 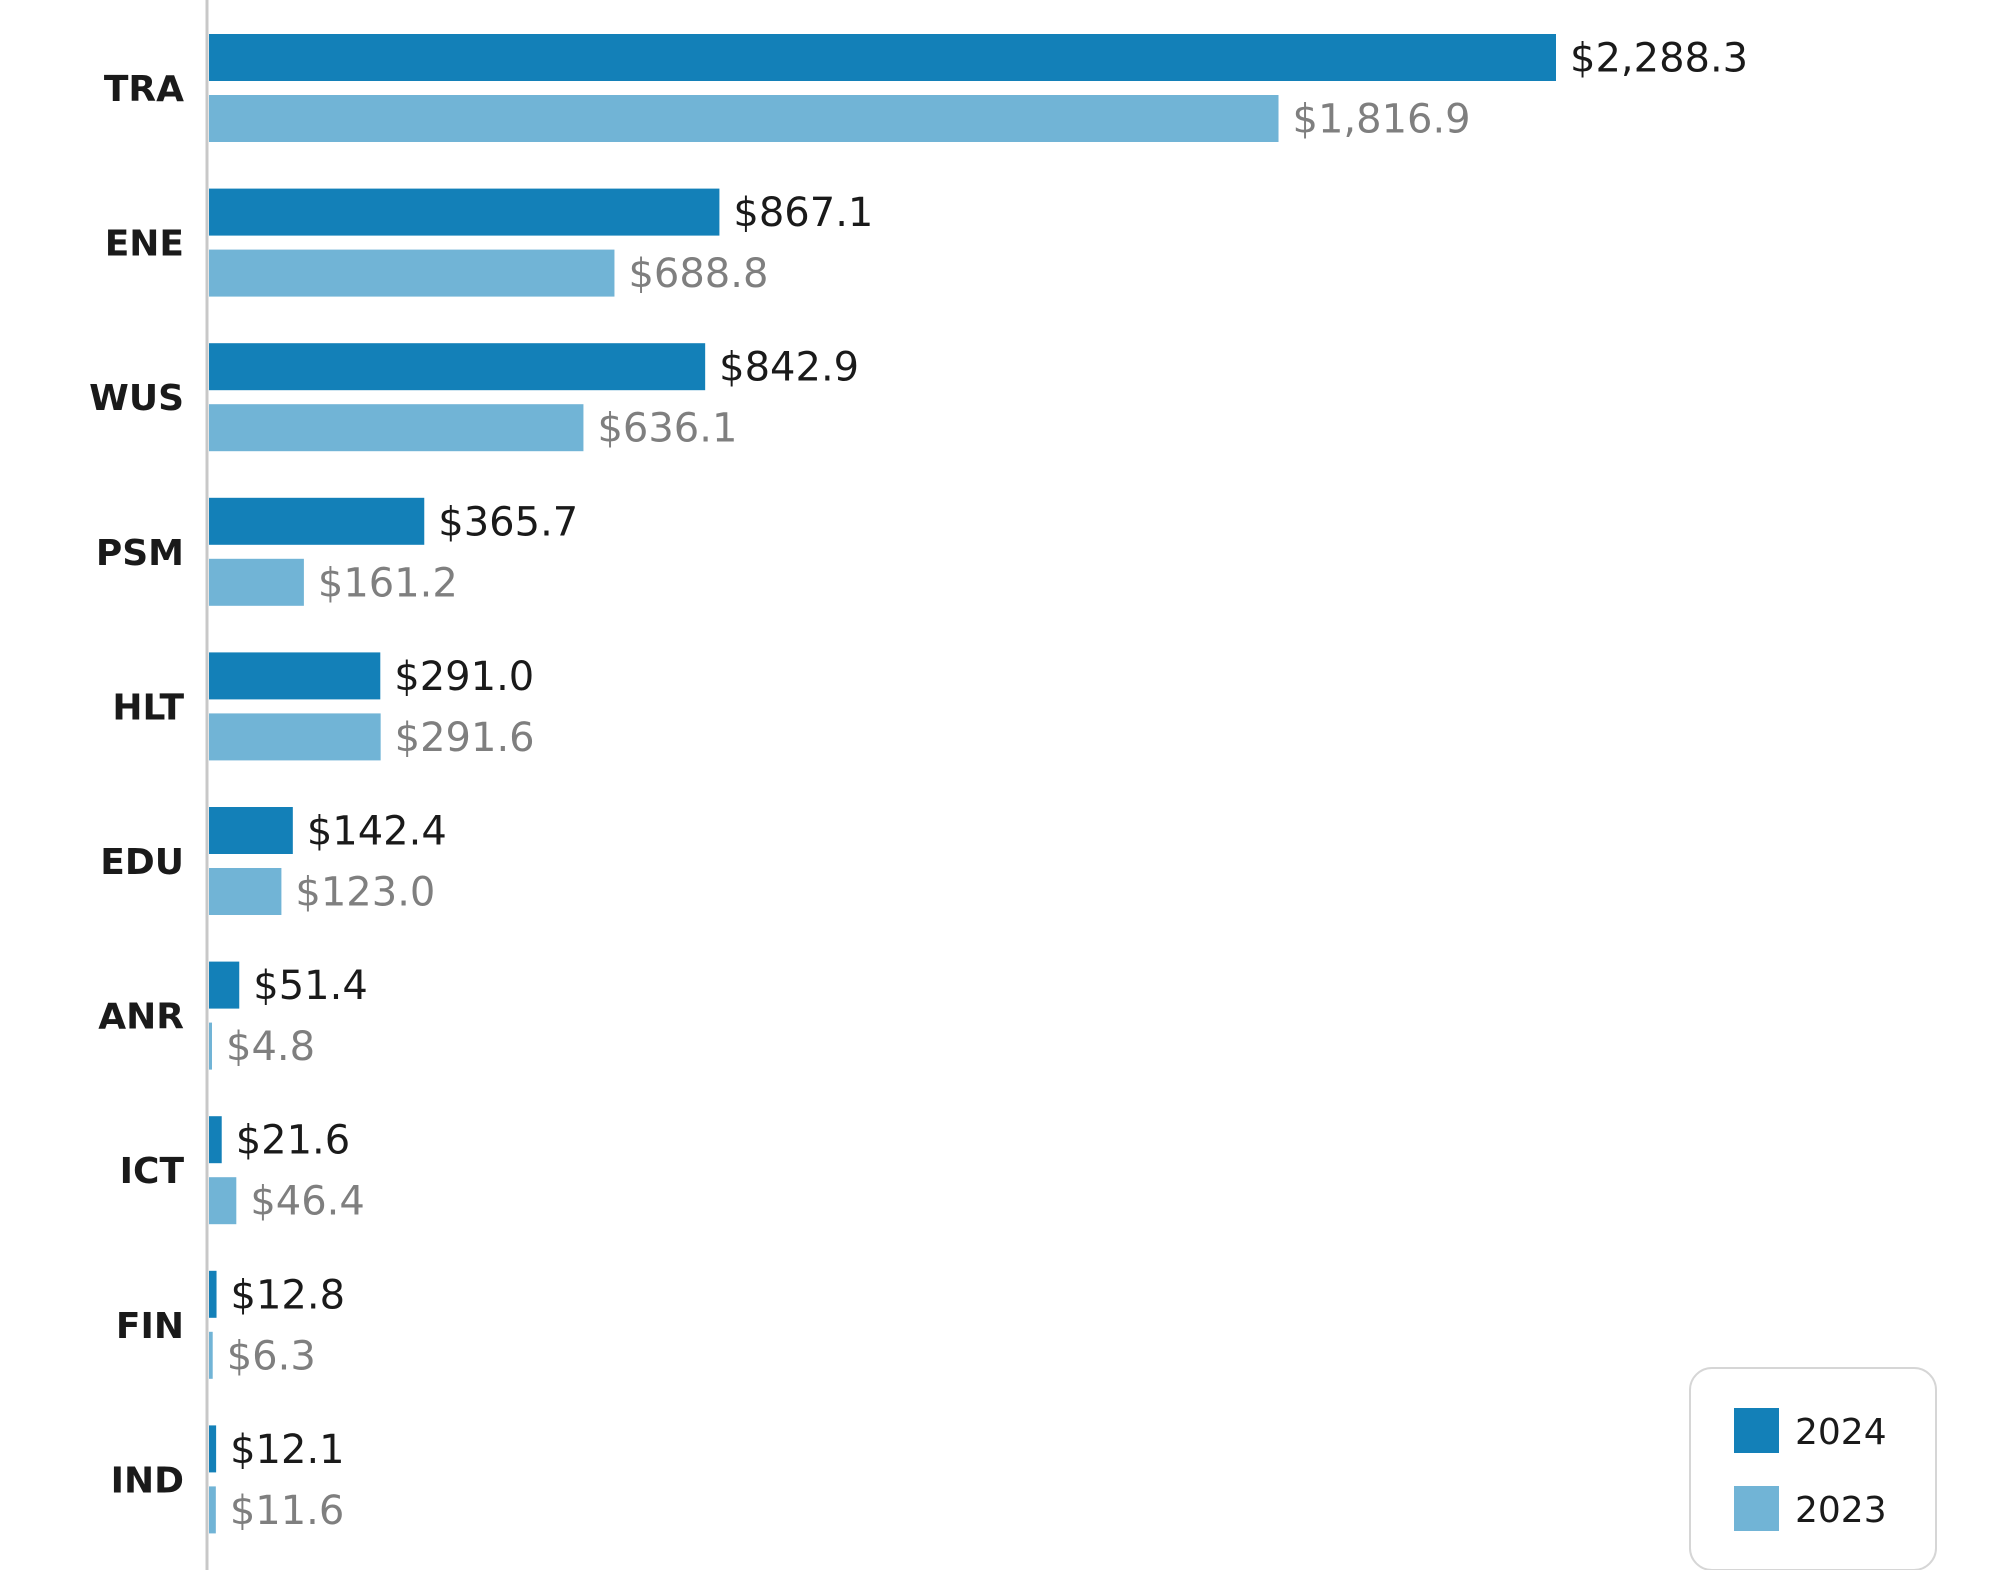 What do you see at coordinates (140, 553) in the screenshot?
I see `category-label-psm: PSM` at bounding box center [140, 553].